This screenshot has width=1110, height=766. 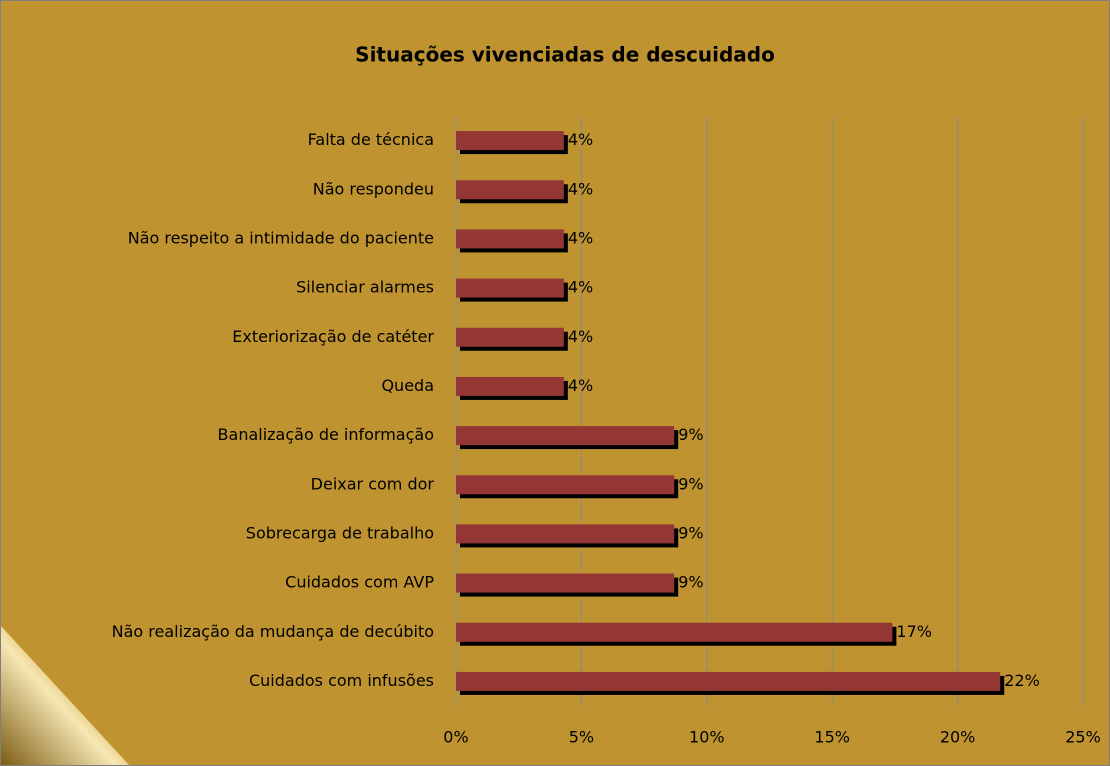 I want to click on x-tick-label: 15%, so click(x=832, y=737).